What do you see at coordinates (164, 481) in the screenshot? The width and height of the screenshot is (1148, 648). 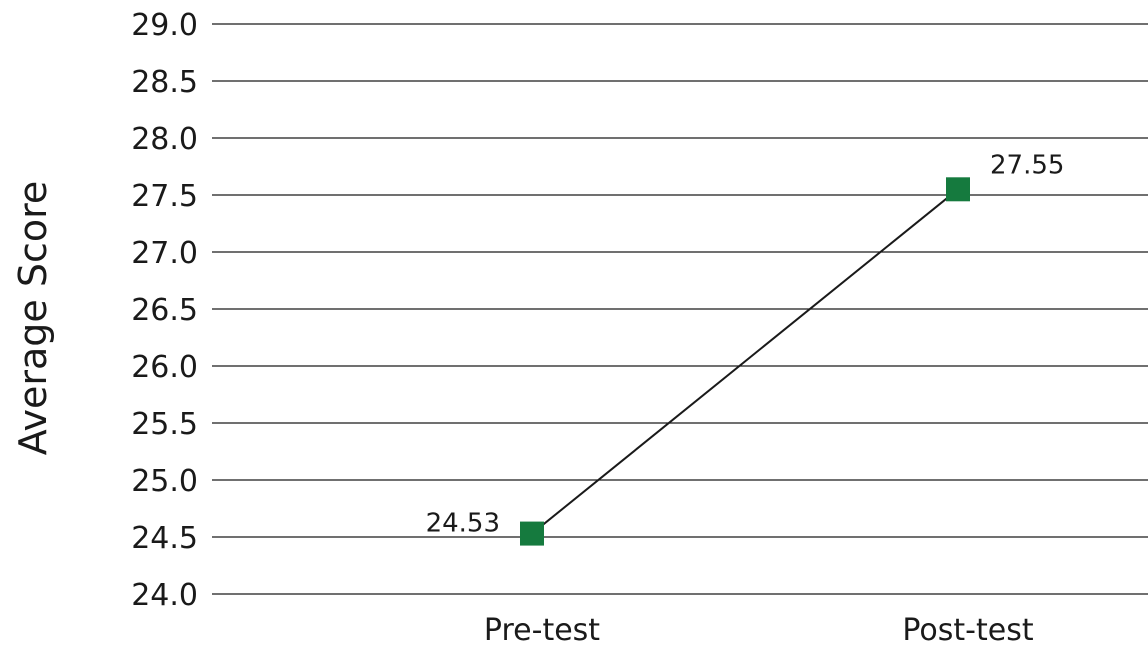 I see `y-tick-label: 25.0` at bounding box center [164, 481].